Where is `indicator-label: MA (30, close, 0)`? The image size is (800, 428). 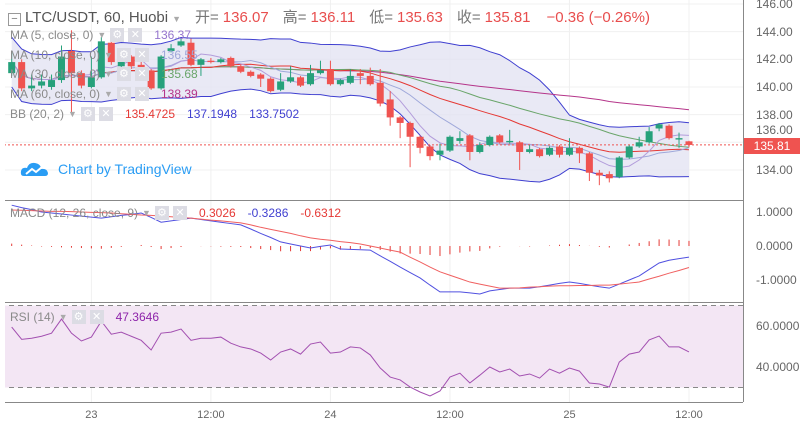
indicator-label: MA (30, close, 0) is located at coordinates (55, 74).